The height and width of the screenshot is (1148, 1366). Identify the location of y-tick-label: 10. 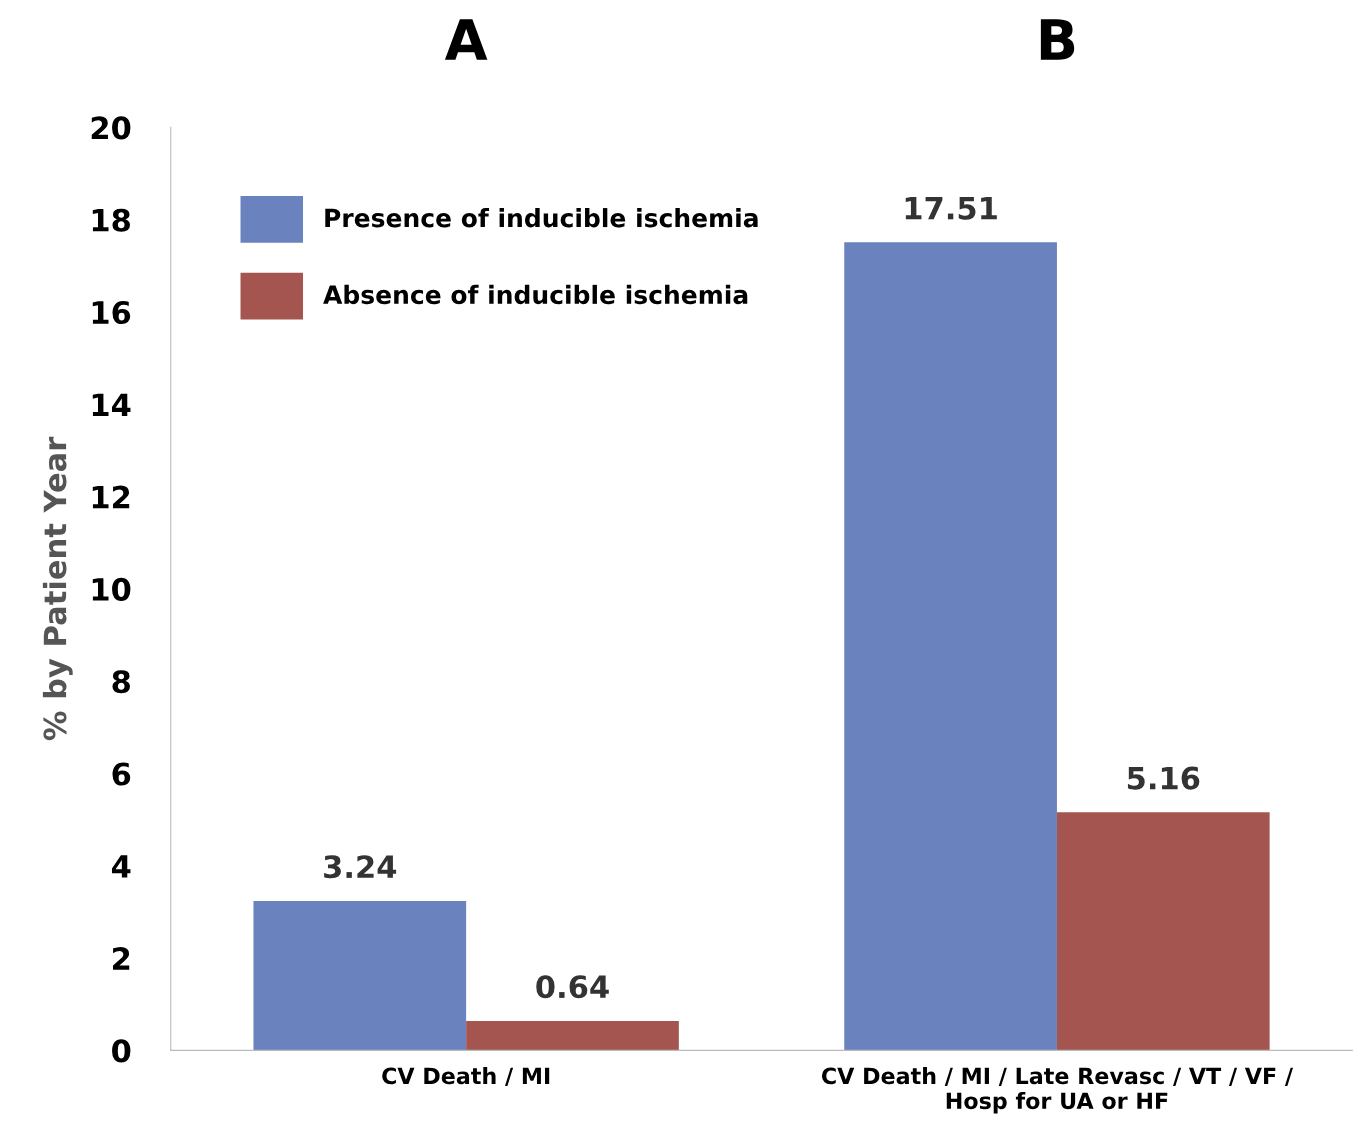
(111, 589).